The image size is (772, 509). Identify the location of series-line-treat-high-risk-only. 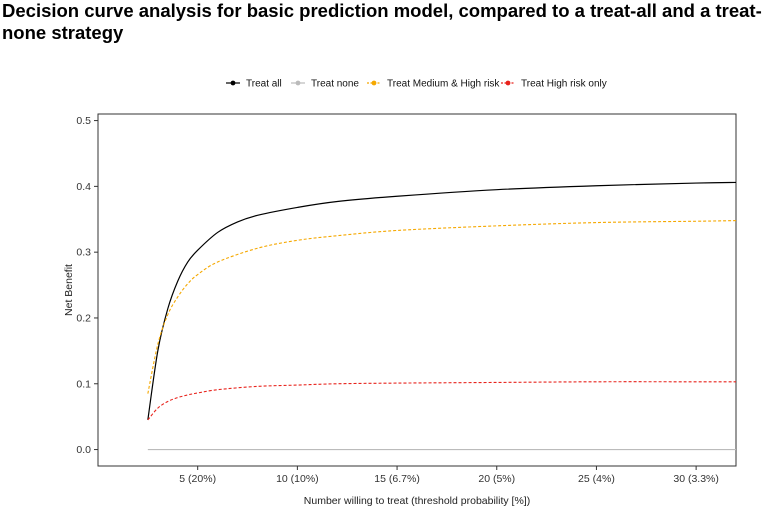
(441, 401).